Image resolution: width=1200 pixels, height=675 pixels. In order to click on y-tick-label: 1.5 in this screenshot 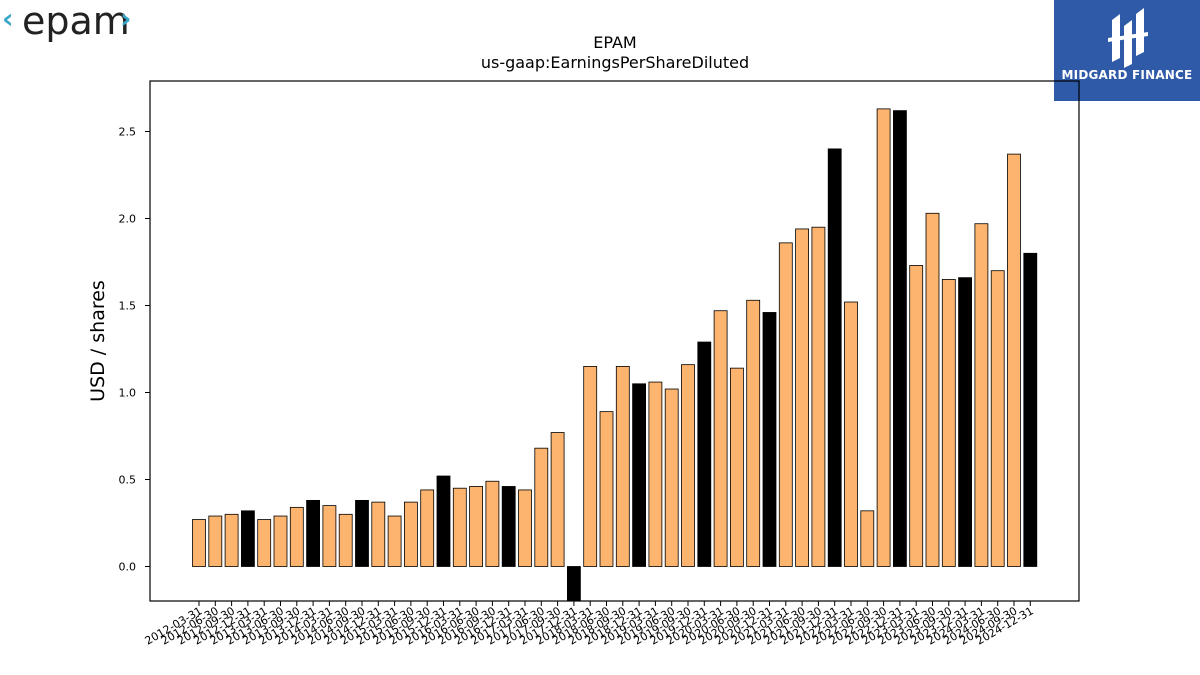, I will do `click(128, 306)`.